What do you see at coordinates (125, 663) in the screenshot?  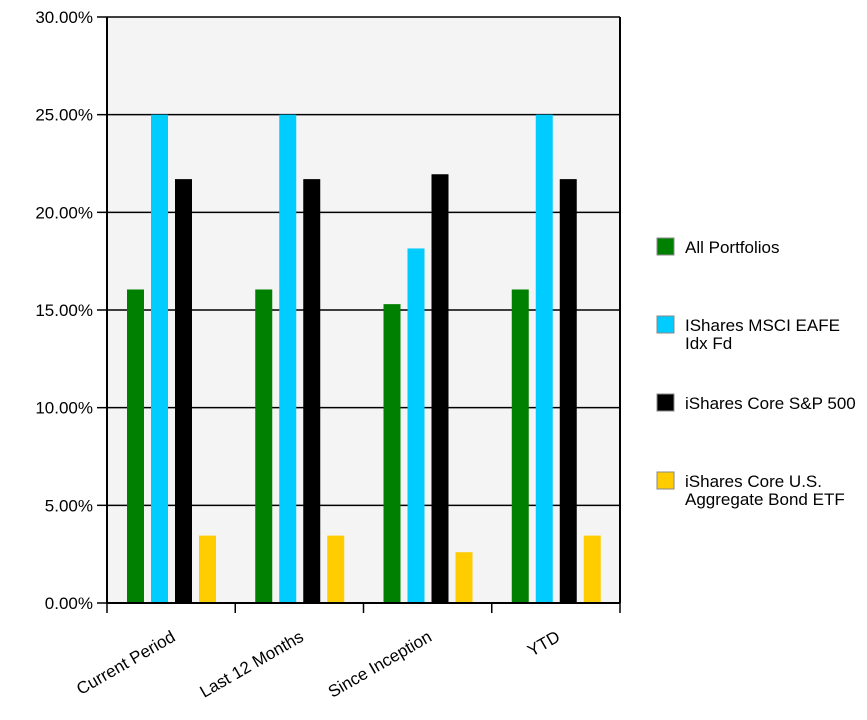 I see `x-category-label: Current Period` at bounding box center [125, 663].